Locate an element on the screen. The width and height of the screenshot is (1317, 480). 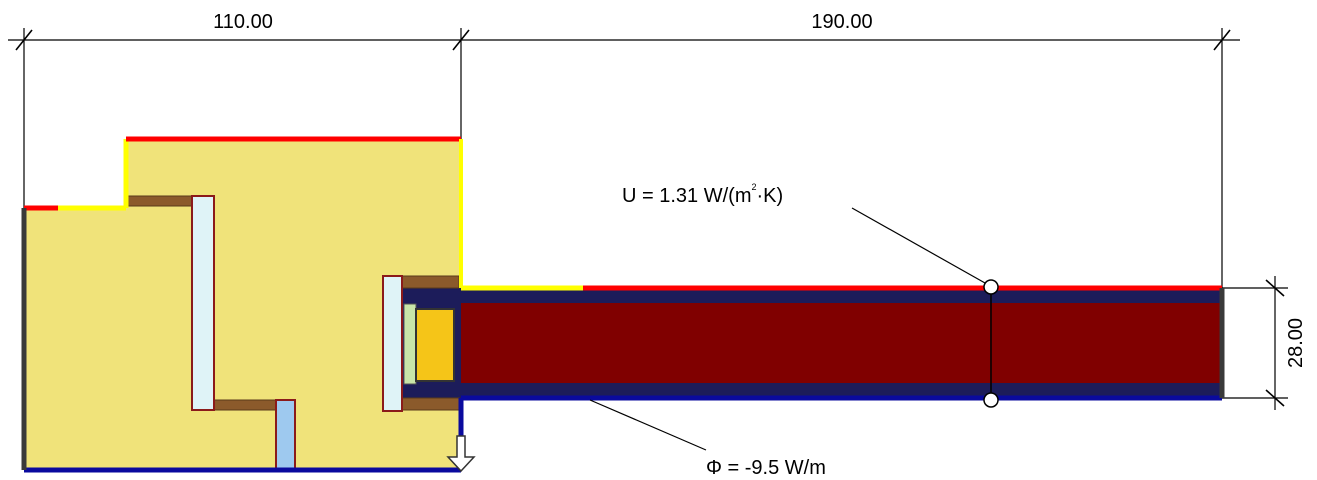
u-value-leader is located at coordinates (918, 245).